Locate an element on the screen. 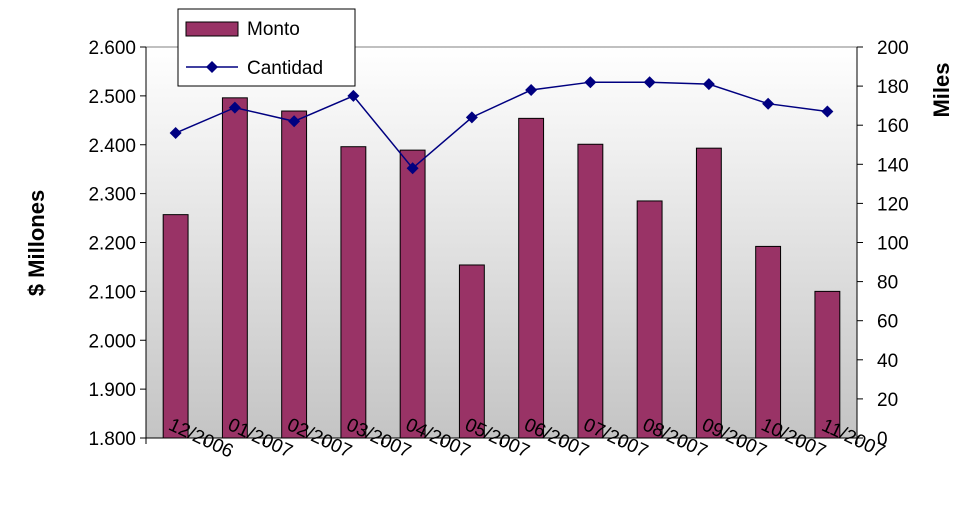  bar-04-2007 is located at coordinates (412, 294).